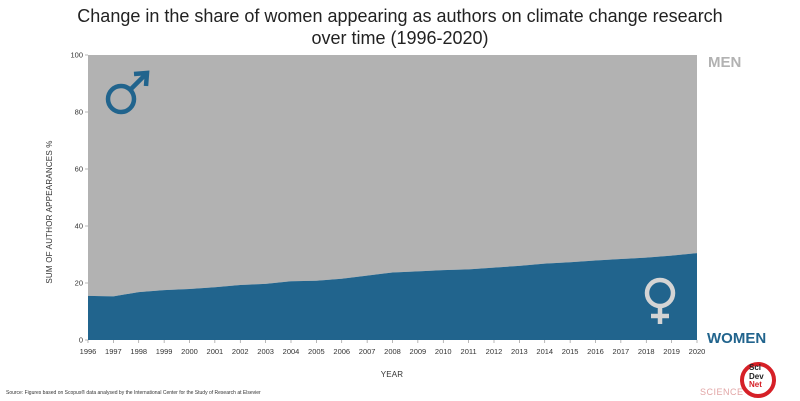 The width and height of the screenshot is (800, 401). Describe the element at coordinates (400, 38) in the screenshot. I see `chart-subtitle: over time (1996-2020)` at that location.